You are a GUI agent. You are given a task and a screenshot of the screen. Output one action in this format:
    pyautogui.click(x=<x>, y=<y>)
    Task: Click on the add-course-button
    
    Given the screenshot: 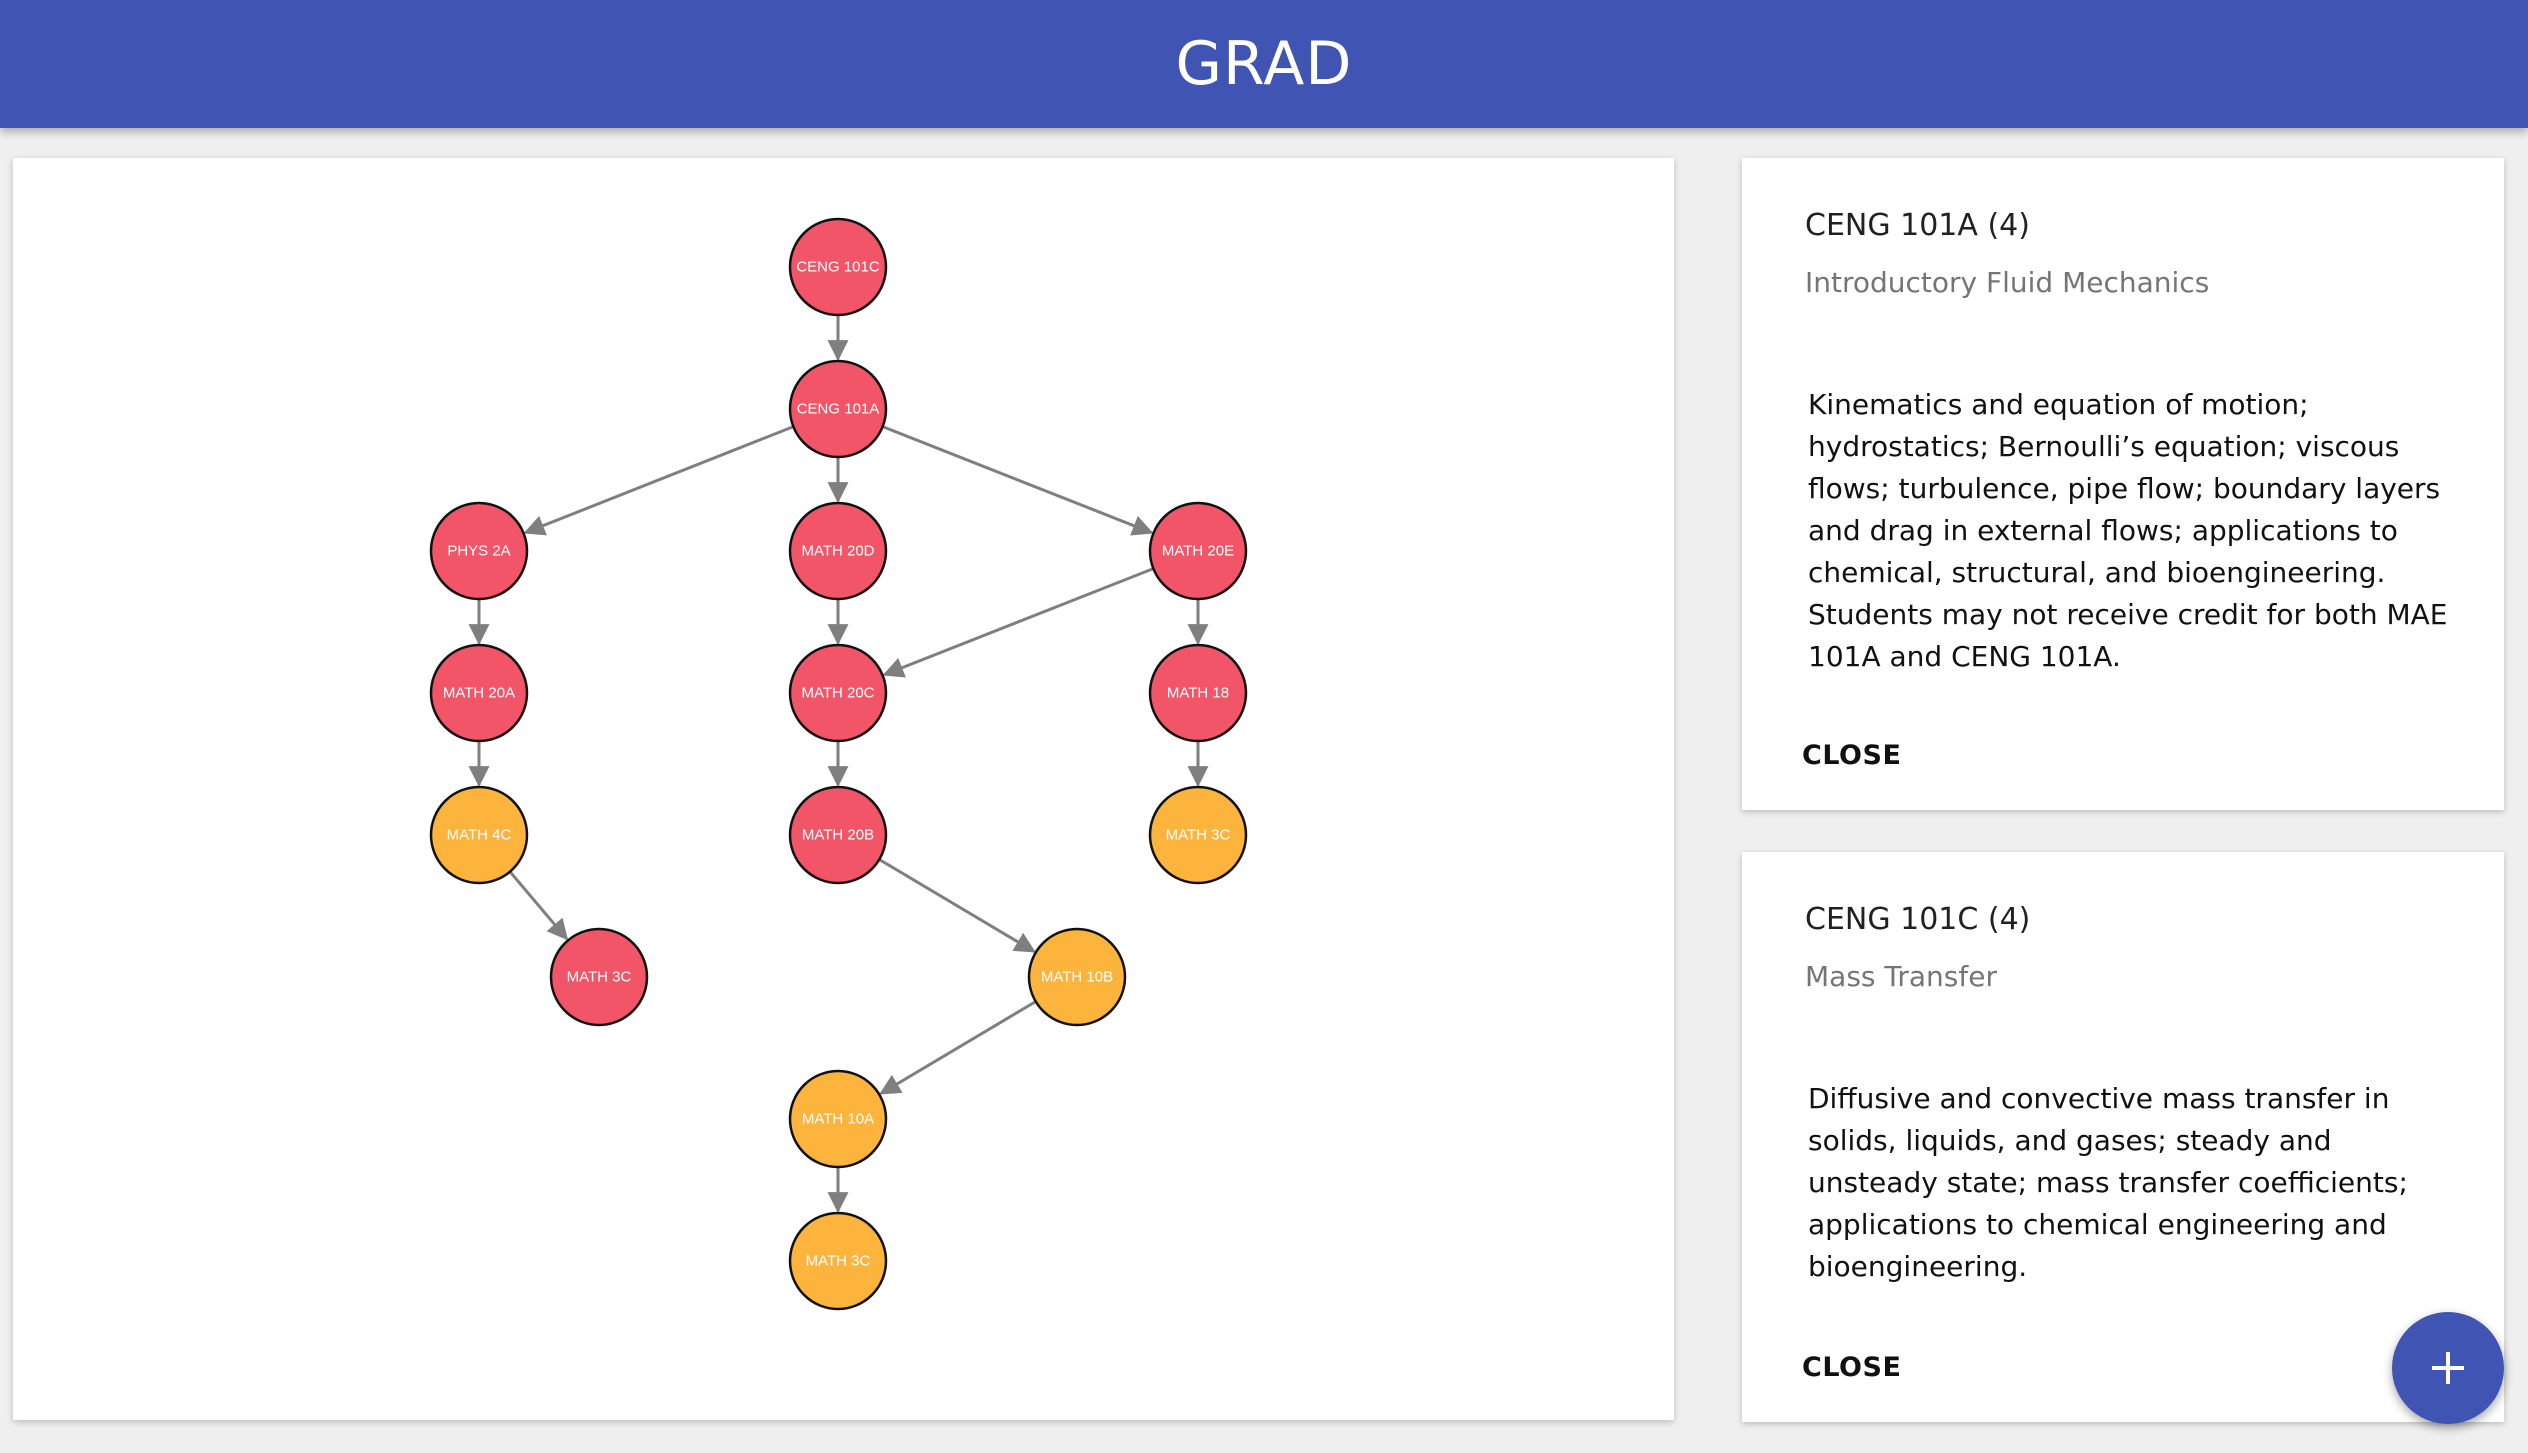 What is the action you would take?
    pyautogui.click(x=2448, y=1368)
    